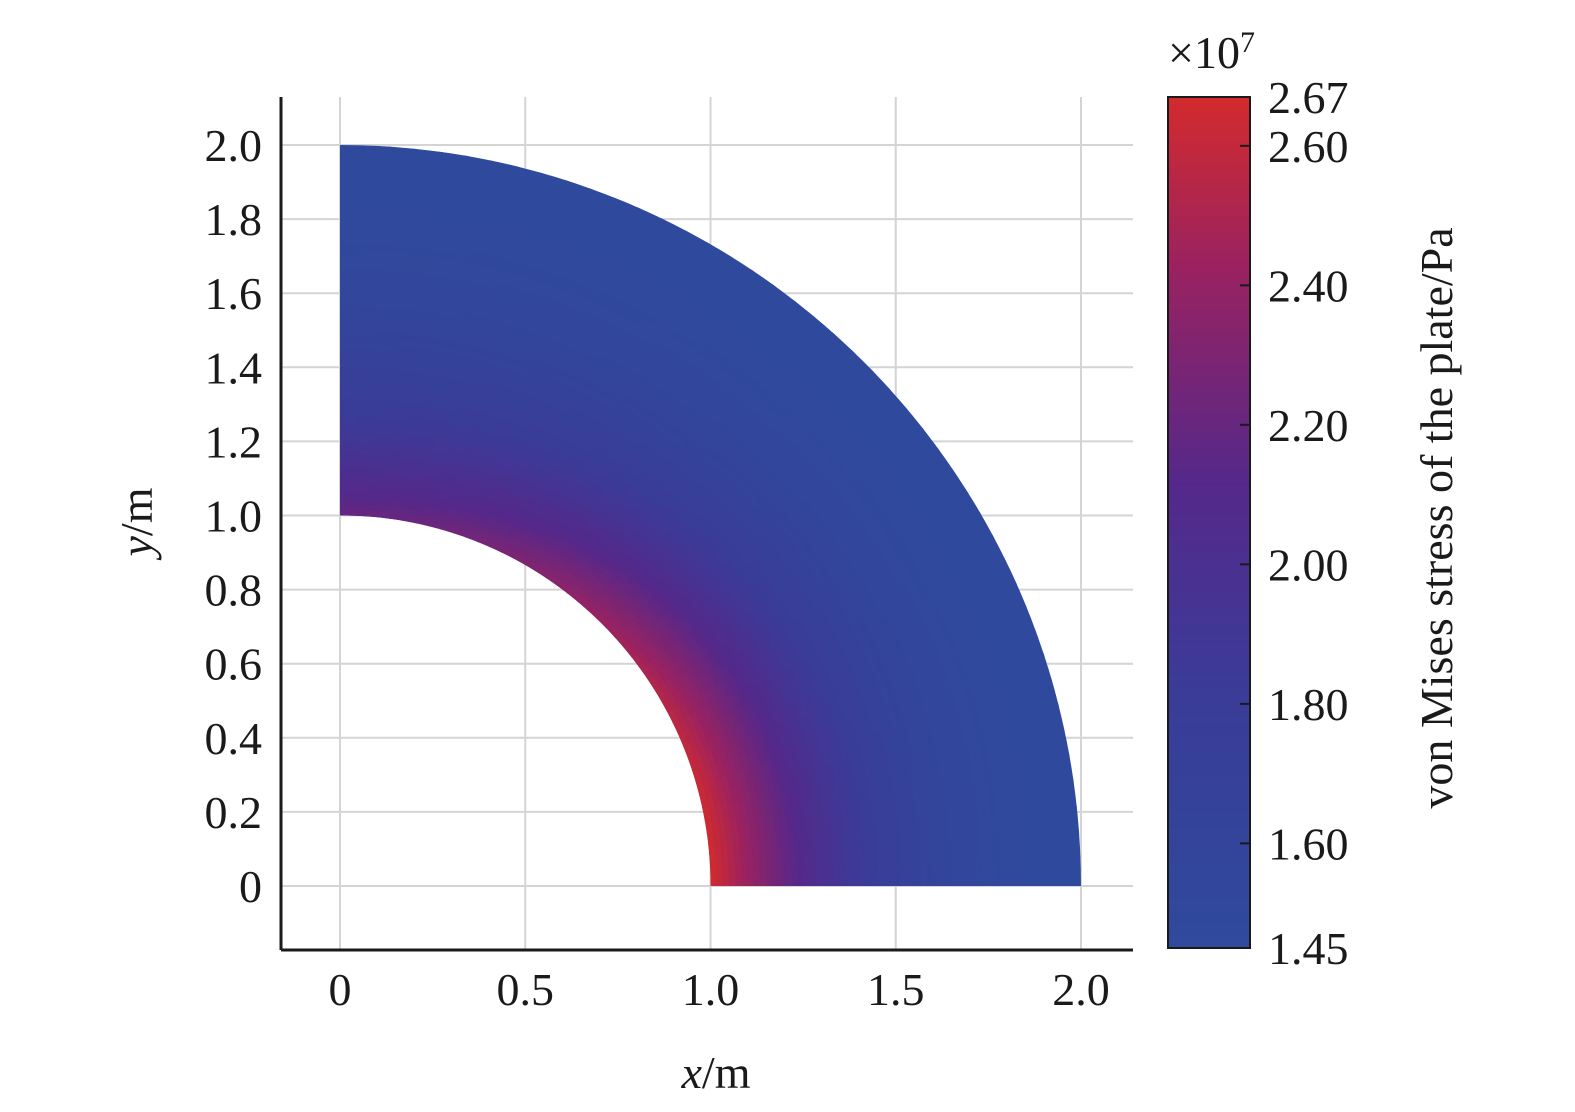 The image size is (1575, 1112). Describe the element at coordinates (1308, 97) in the screenshot. I see `colorbar-tick-label: 2.67` at that location.